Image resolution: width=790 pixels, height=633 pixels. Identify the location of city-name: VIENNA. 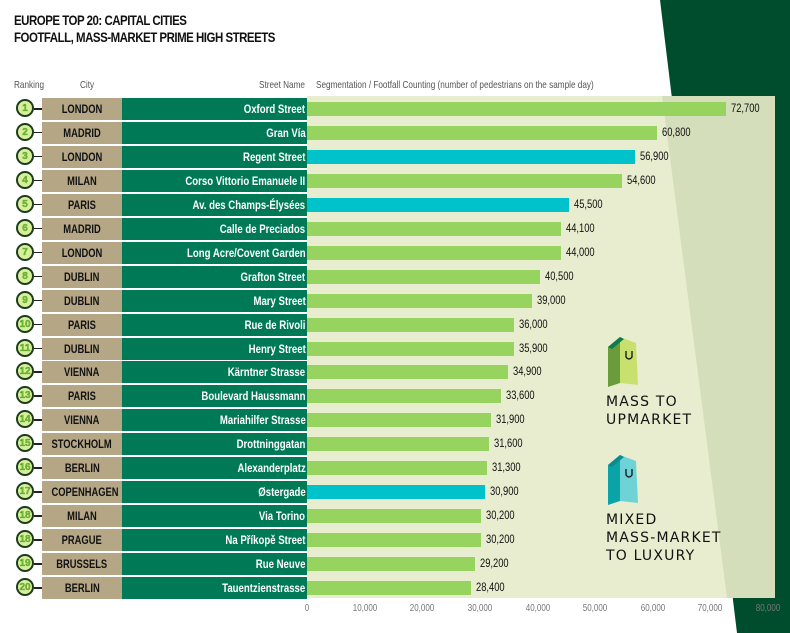
(82, 420).